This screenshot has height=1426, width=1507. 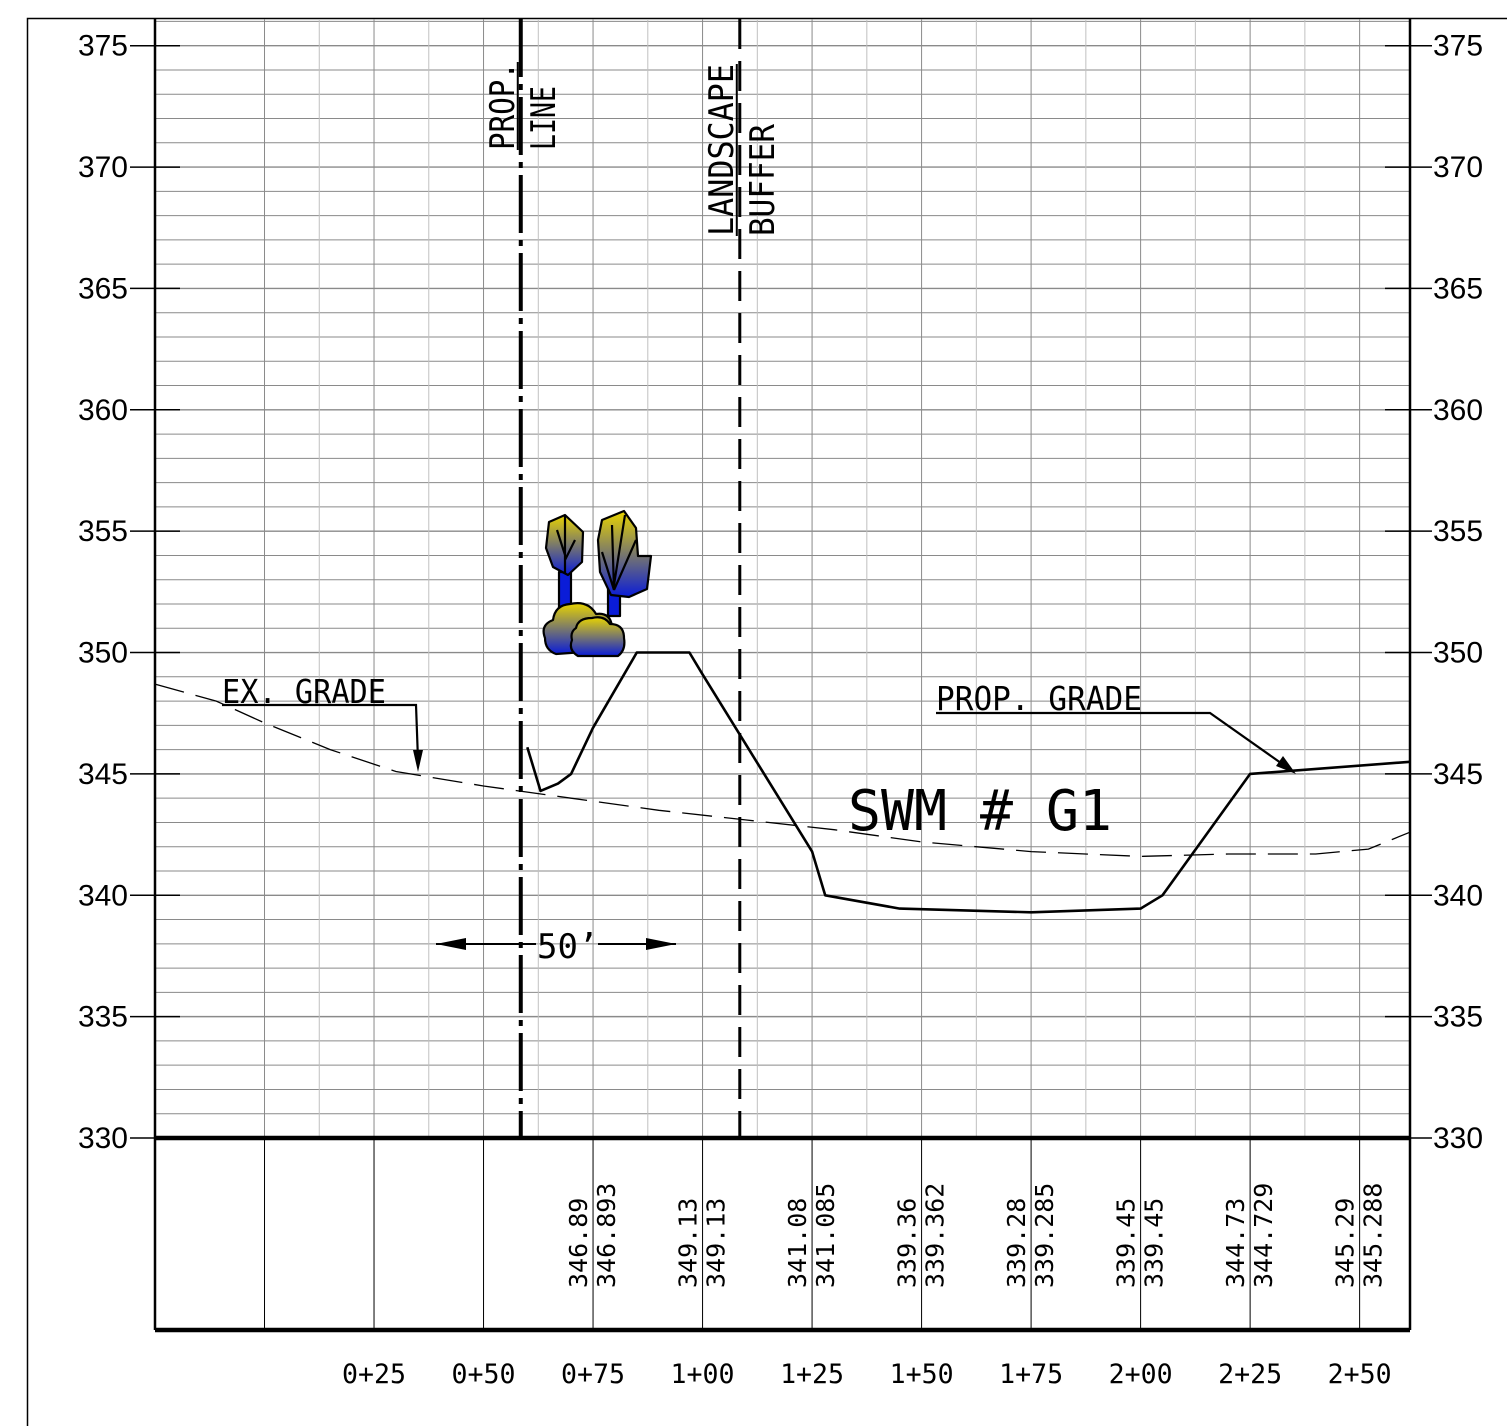 I want to click on existing-grade-line, so click(x=782, y=770).